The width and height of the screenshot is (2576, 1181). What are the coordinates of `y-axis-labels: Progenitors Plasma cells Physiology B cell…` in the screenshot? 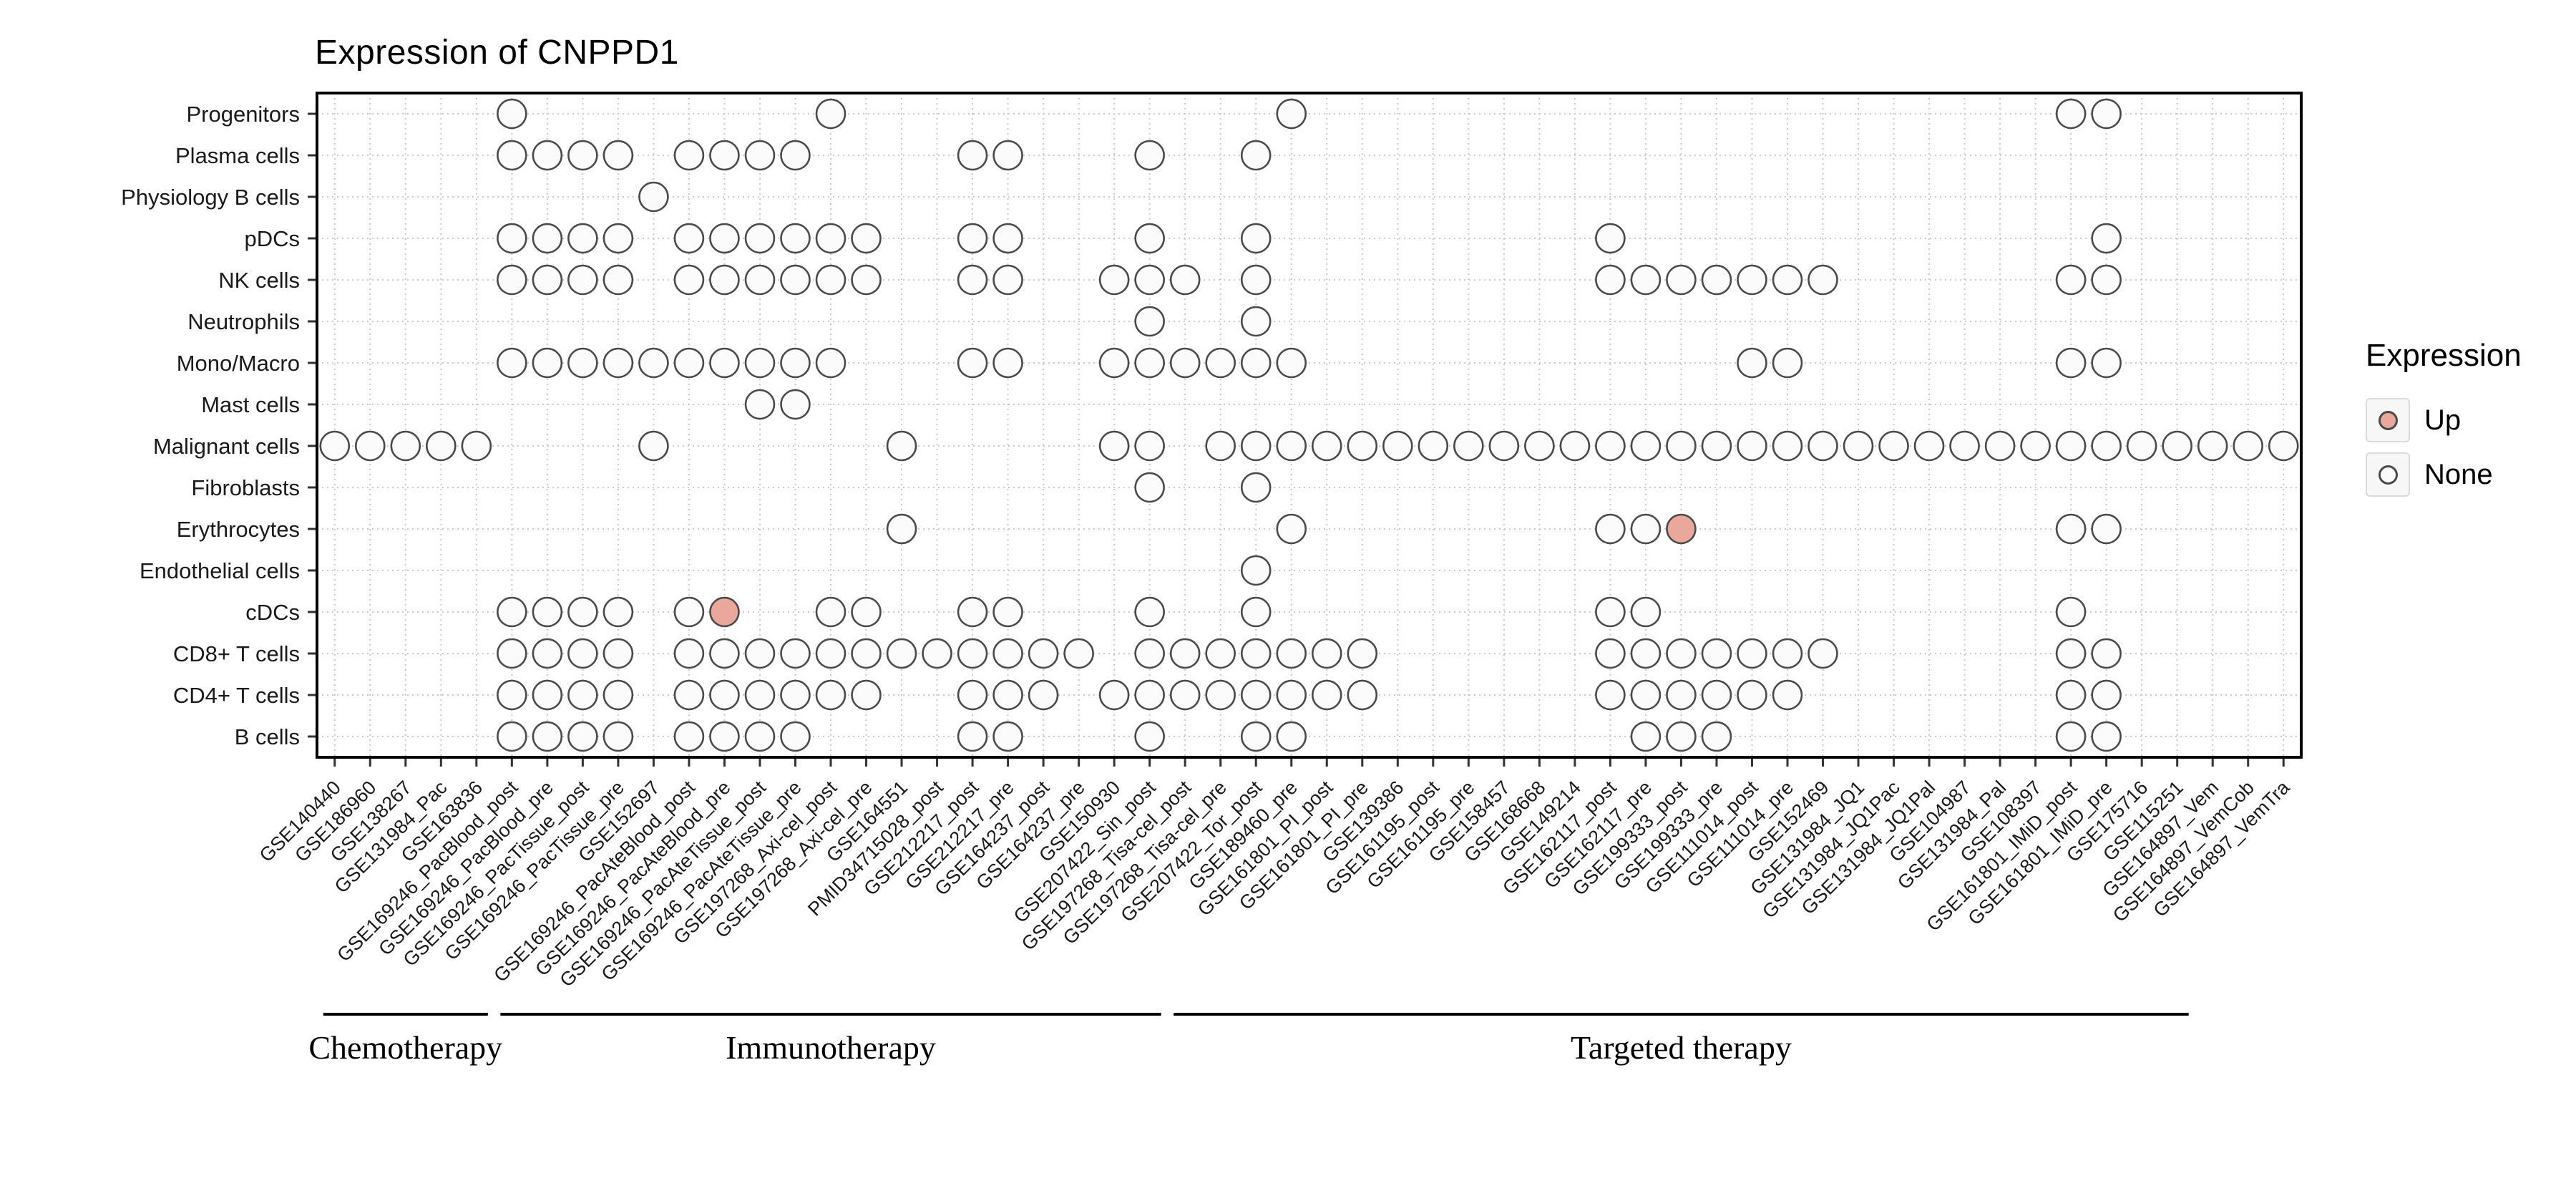 It's located at (210, 425).